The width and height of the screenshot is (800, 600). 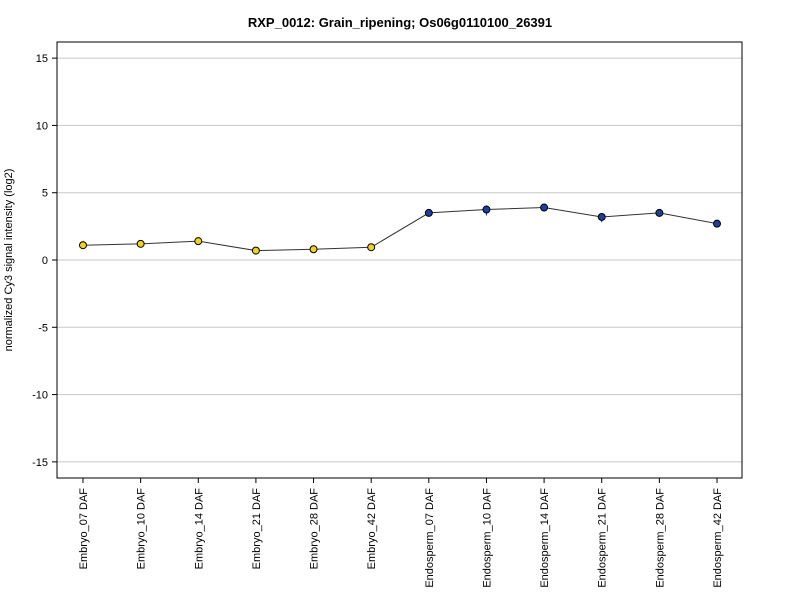 I want to click on y-tick-label: -10, so click(x=40, y=396).